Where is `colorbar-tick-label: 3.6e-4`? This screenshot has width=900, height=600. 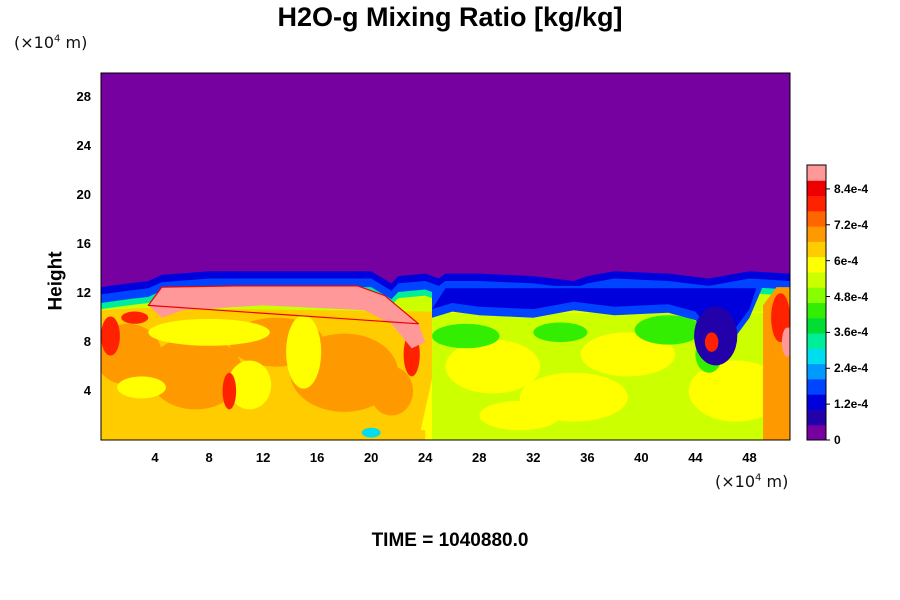
colorbar-tick-label: 3.6e-4 is located at coordinates (851, 332).